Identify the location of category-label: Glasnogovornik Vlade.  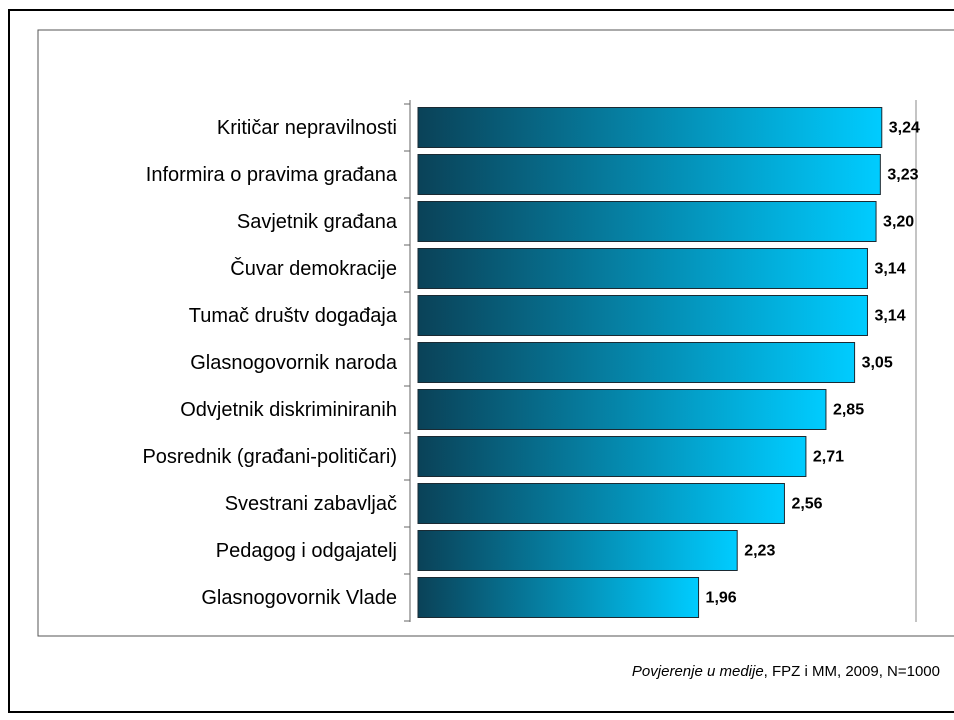
(299, 598).